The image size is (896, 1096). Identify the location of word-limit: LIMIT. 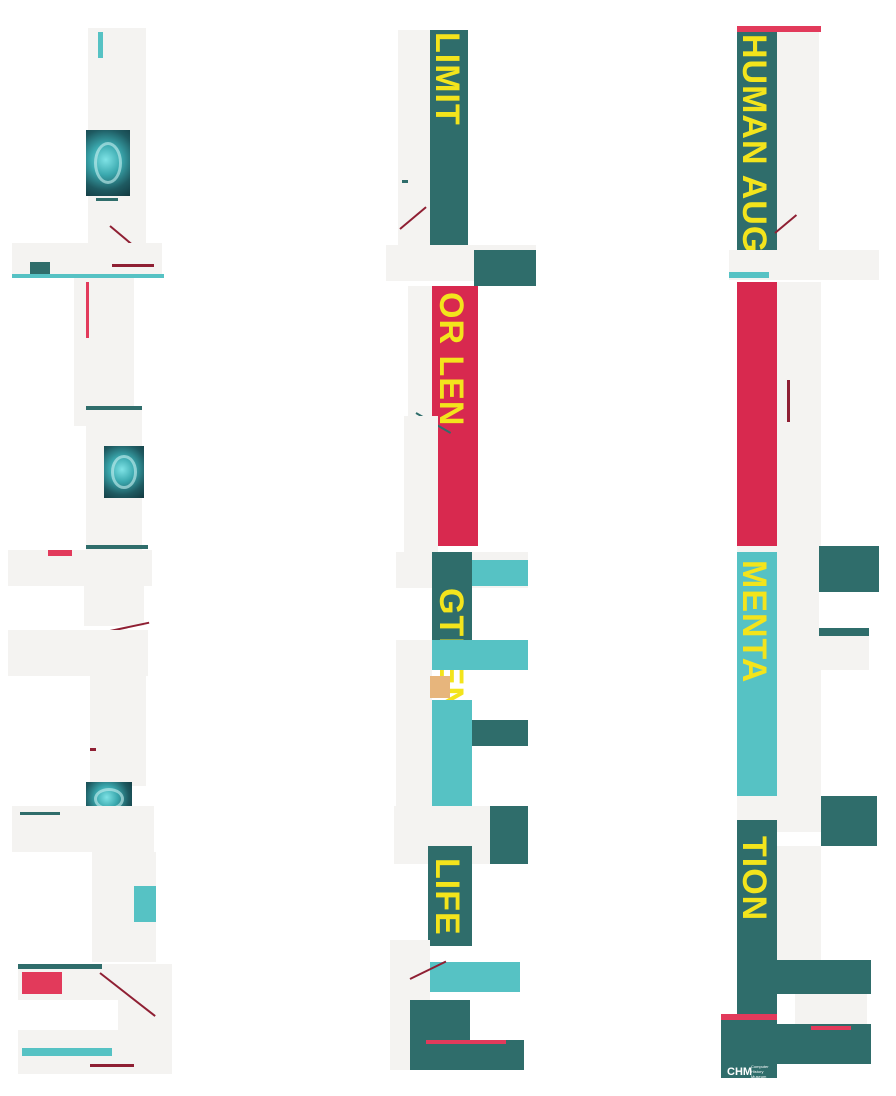
(447, 79).